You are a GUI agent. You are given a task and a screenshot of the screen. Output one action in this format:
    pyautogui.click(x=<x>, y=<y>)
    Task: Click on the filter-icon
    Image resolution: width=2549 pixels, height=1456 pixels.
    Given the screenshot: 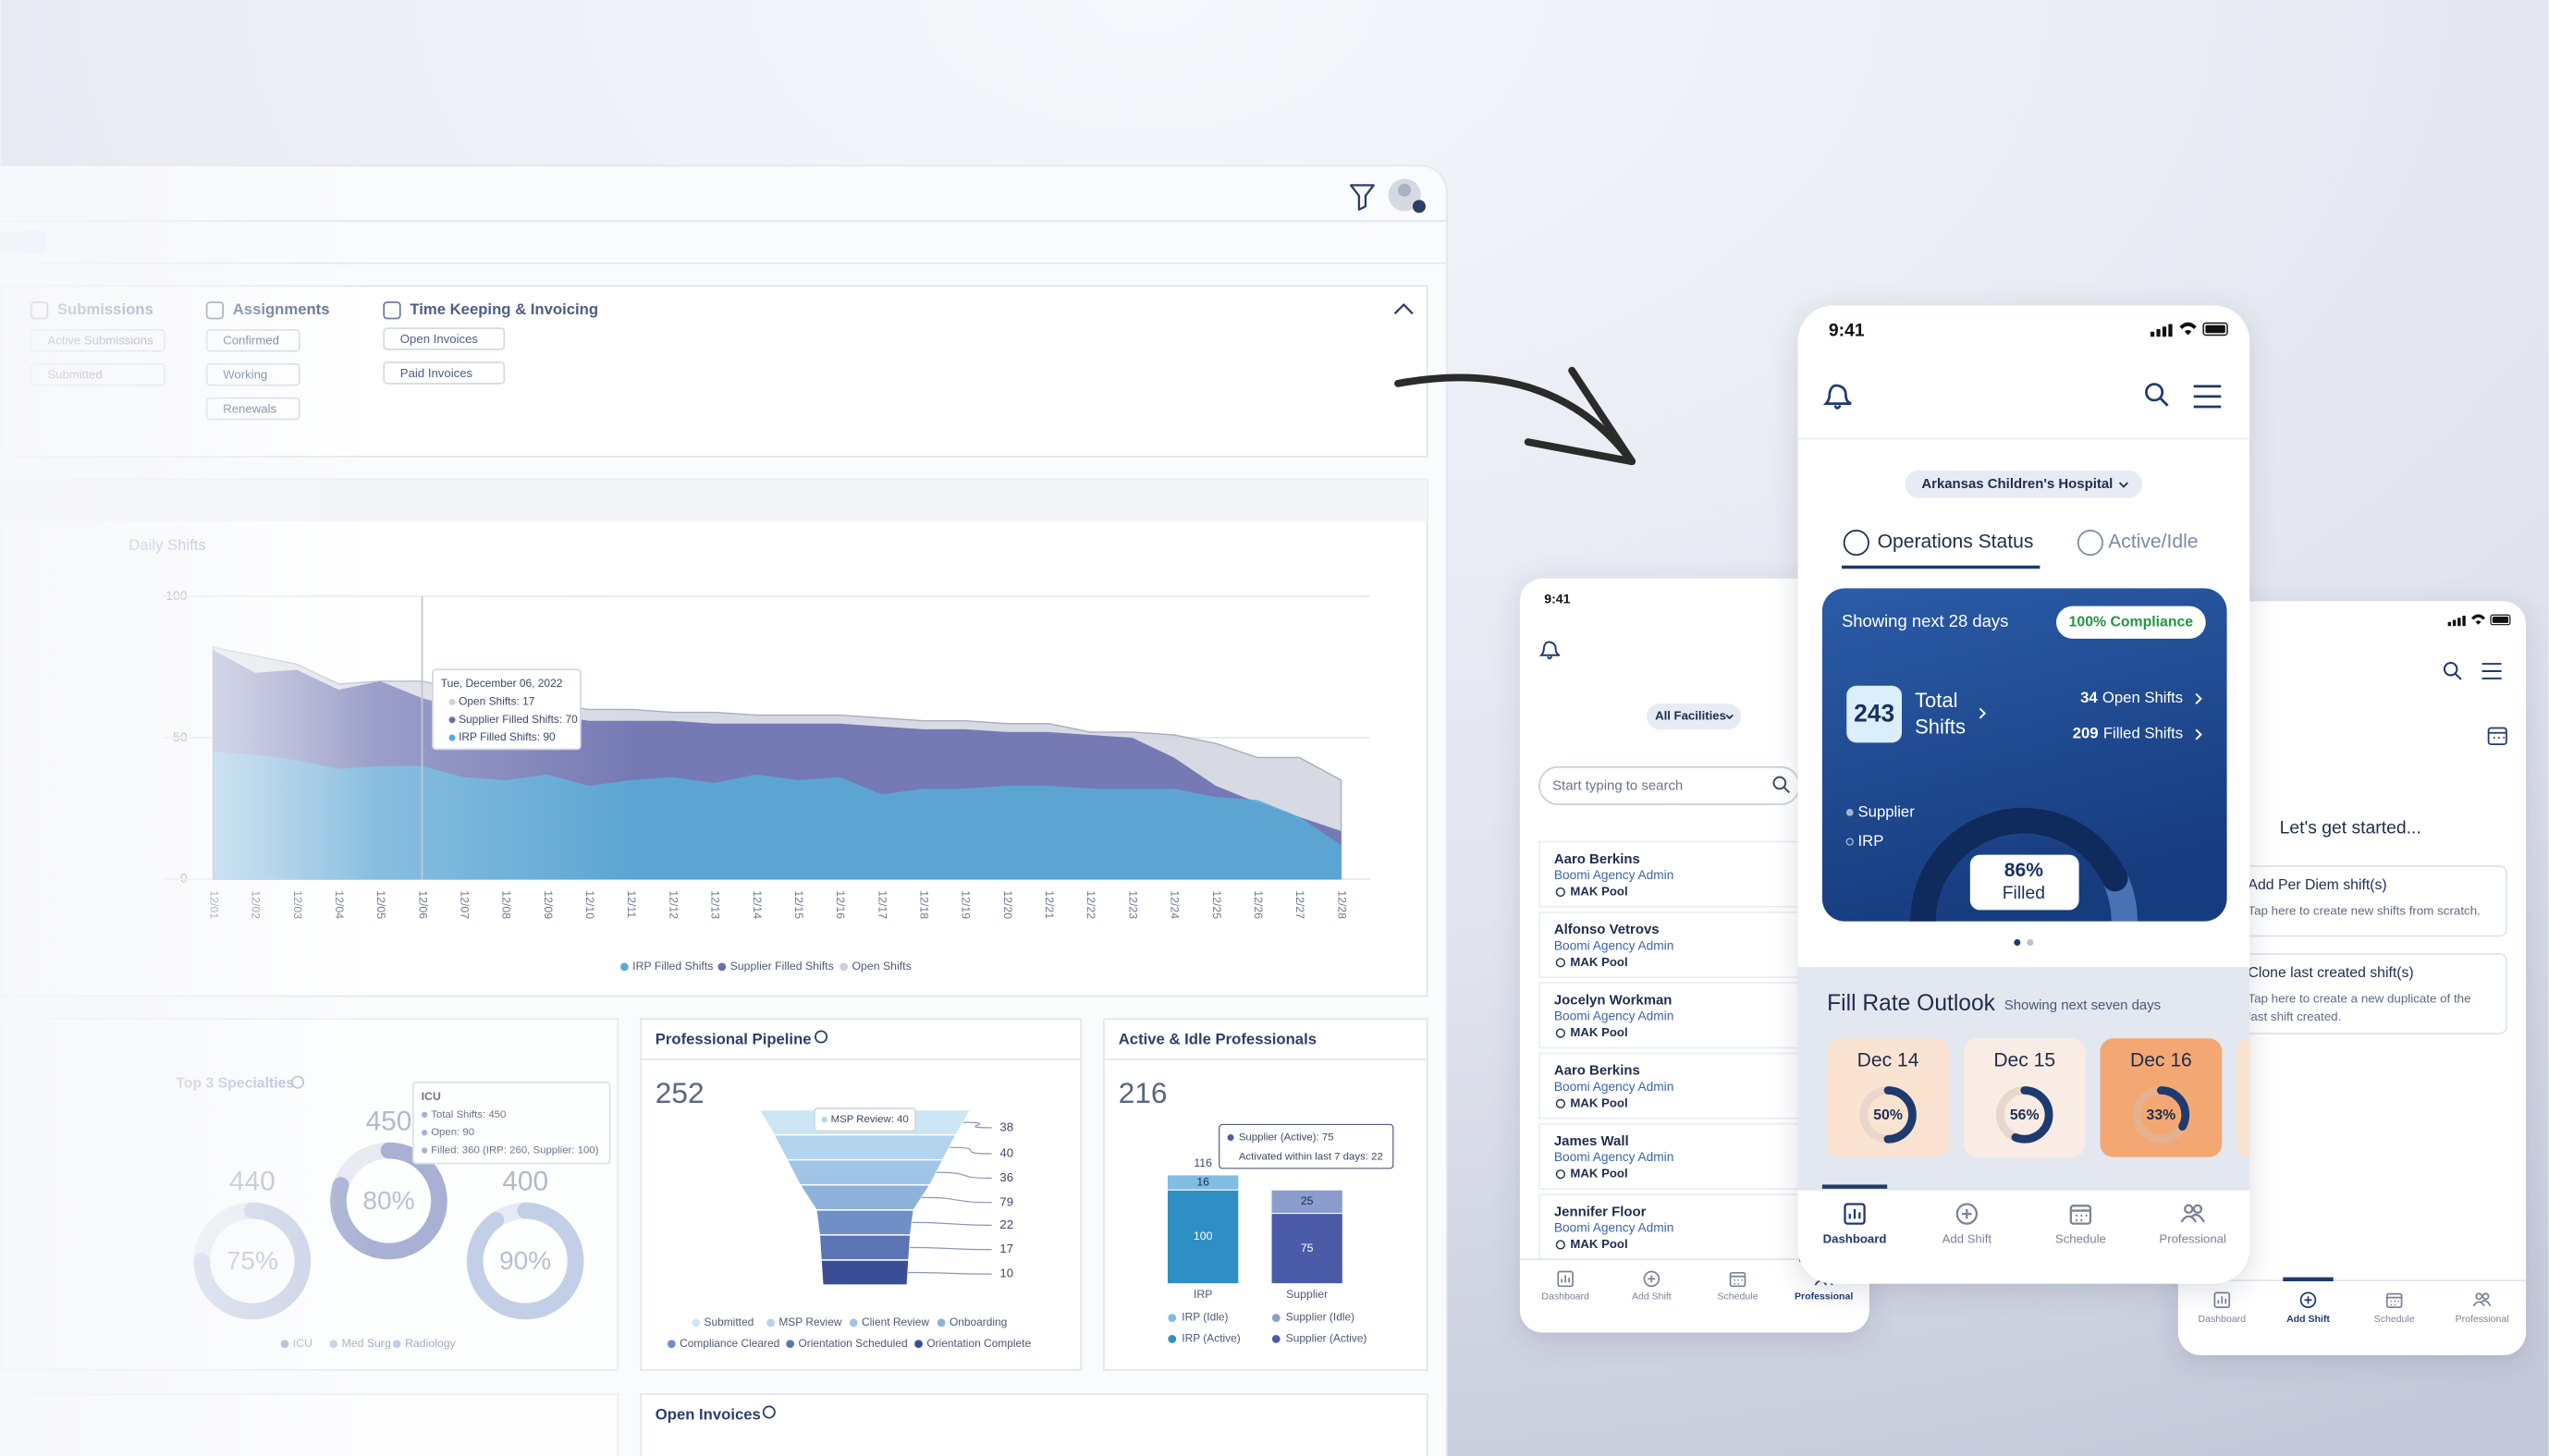 What is the action you would take?
    pyautogui.click(x=1362, y=197)
    